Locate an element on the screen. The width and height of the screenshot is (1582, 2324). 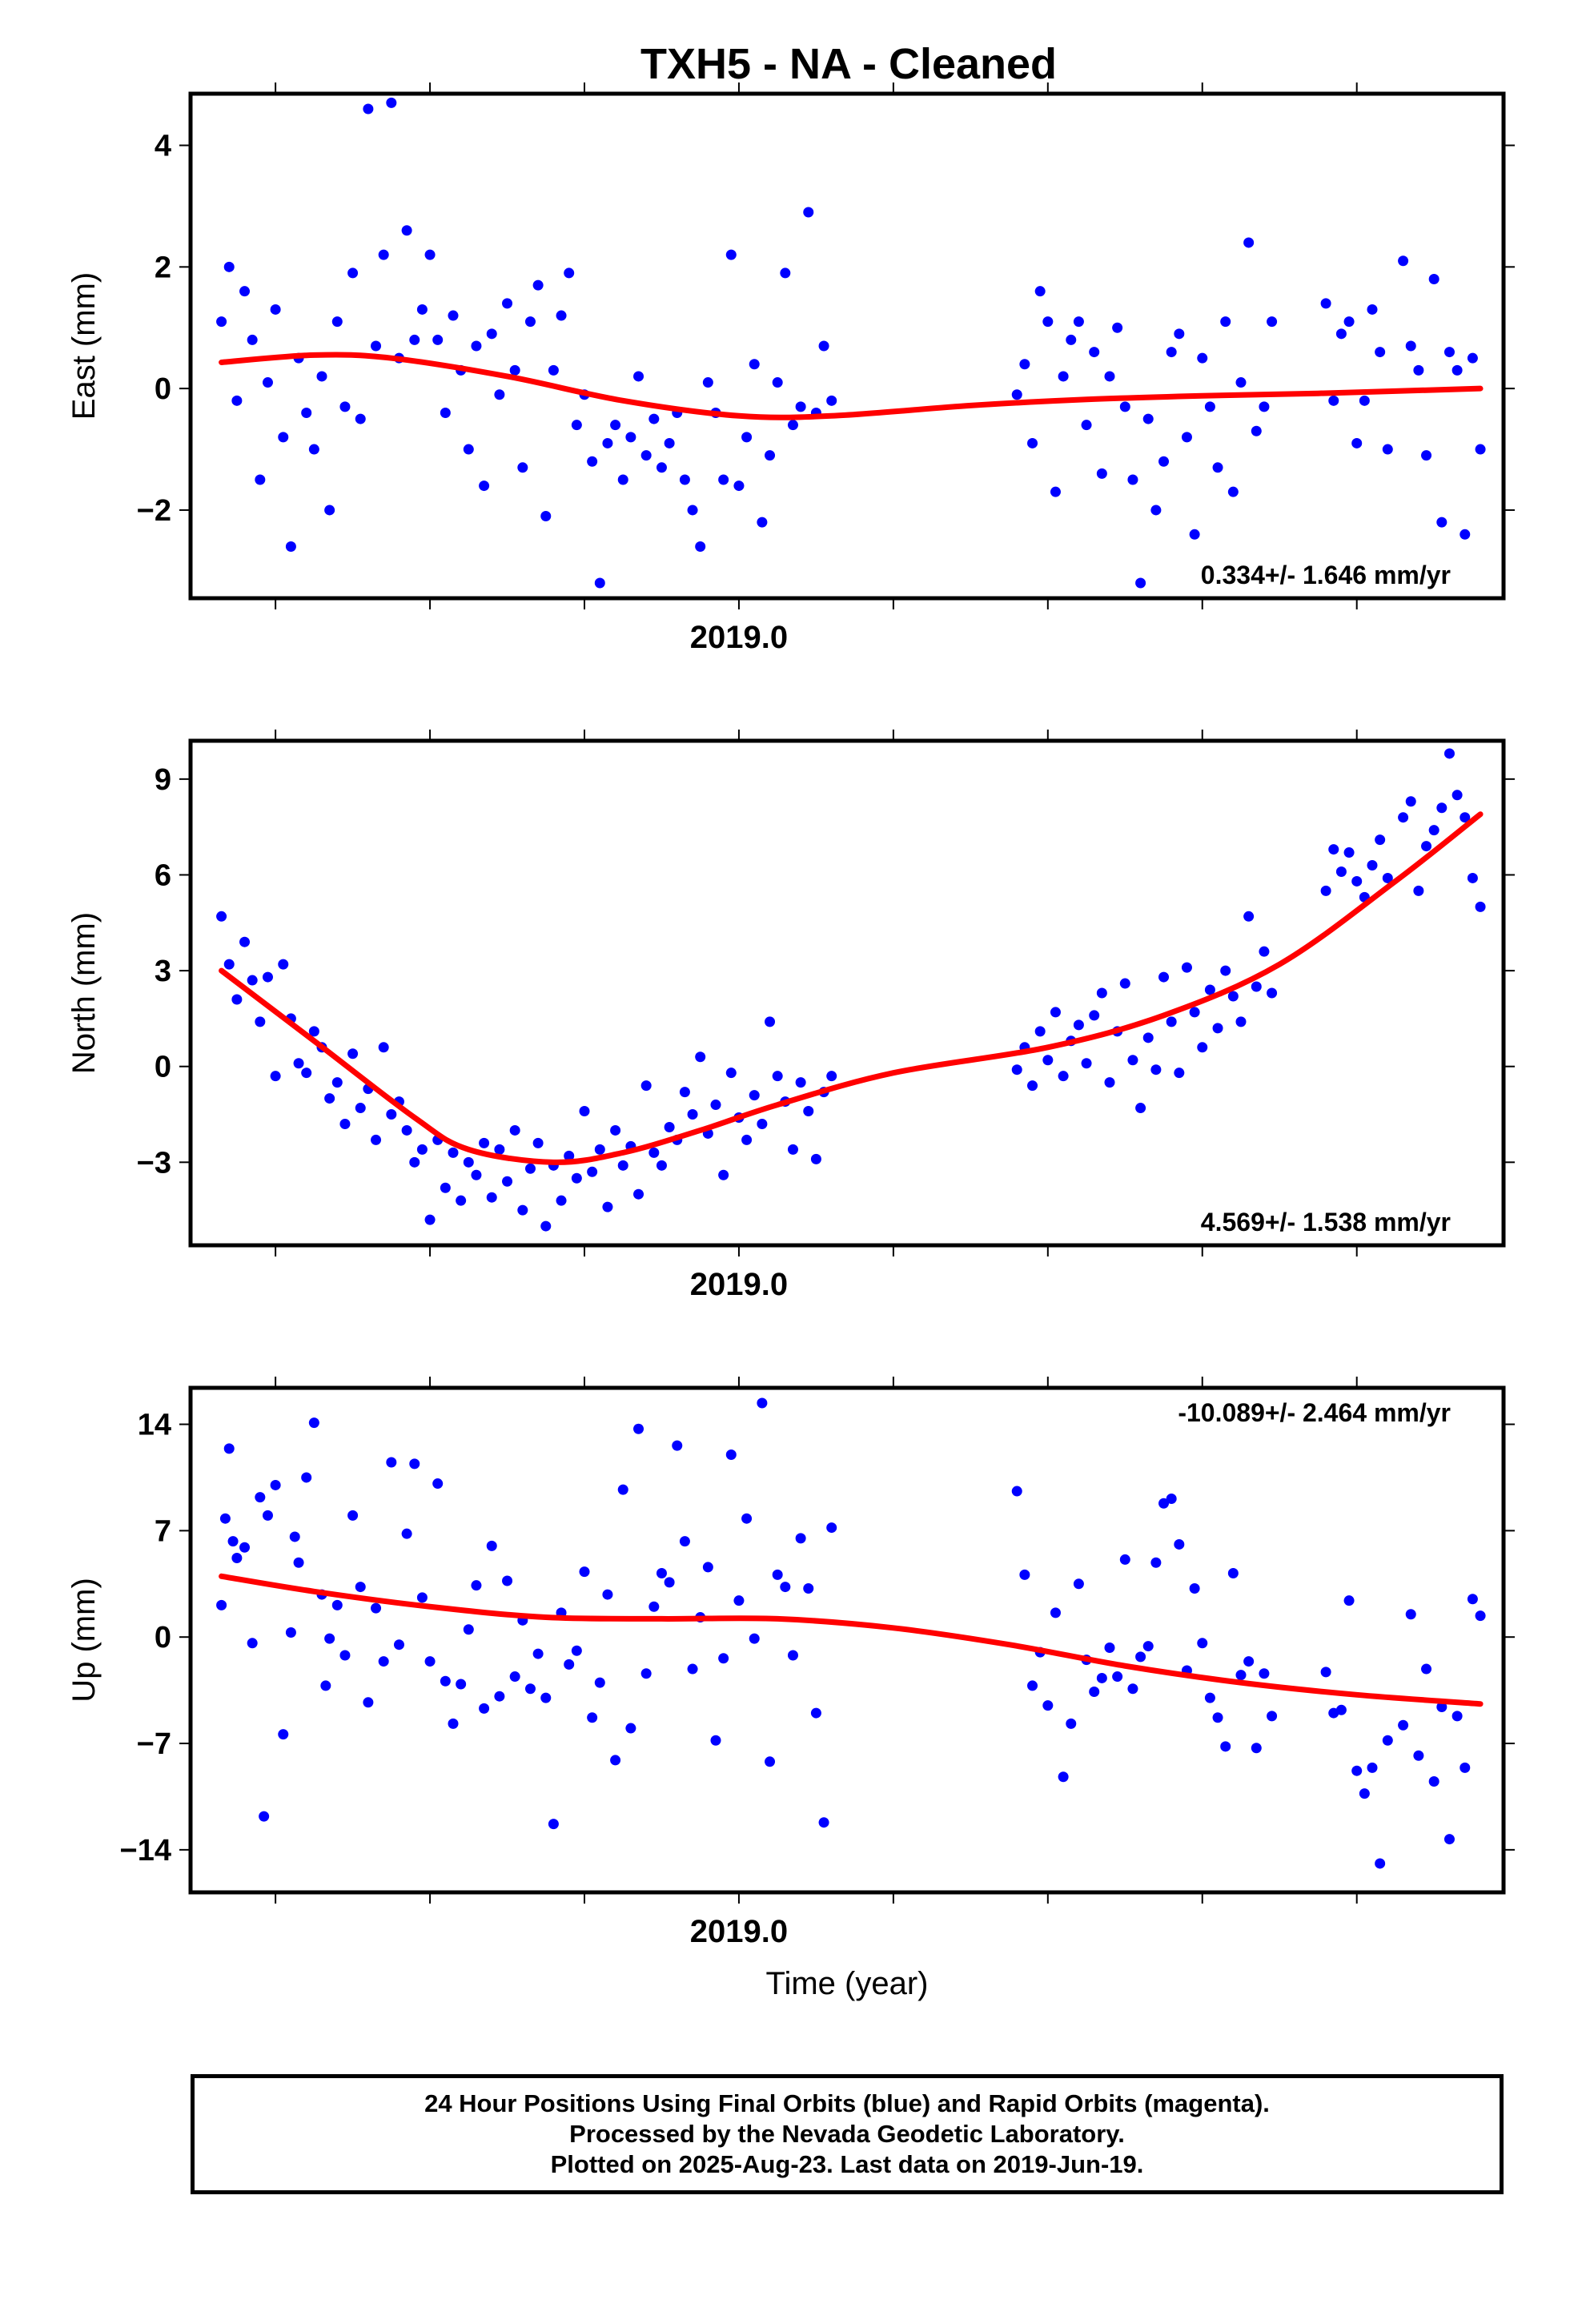
up-ytick-label-2: 0 is located at coordinates (163, 1638).